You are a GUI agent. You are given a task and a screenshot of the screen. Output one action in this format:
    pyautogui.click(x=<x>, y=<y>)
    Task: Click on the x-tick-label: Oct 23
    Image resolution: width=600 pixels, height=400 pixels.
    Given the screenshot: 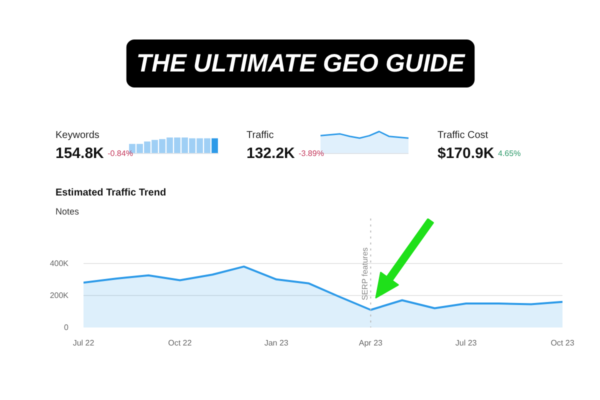 What is the action you would take?
    pyautogui.click(x=562, y=343)
    